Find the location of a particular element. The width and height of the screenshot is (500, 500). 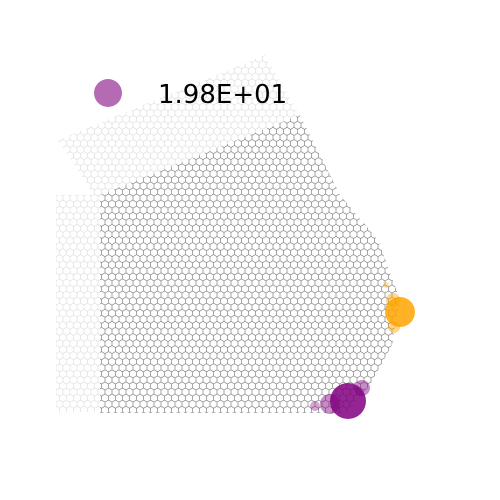

legend: 1.98E+01 is located at coordinates (190, 94).